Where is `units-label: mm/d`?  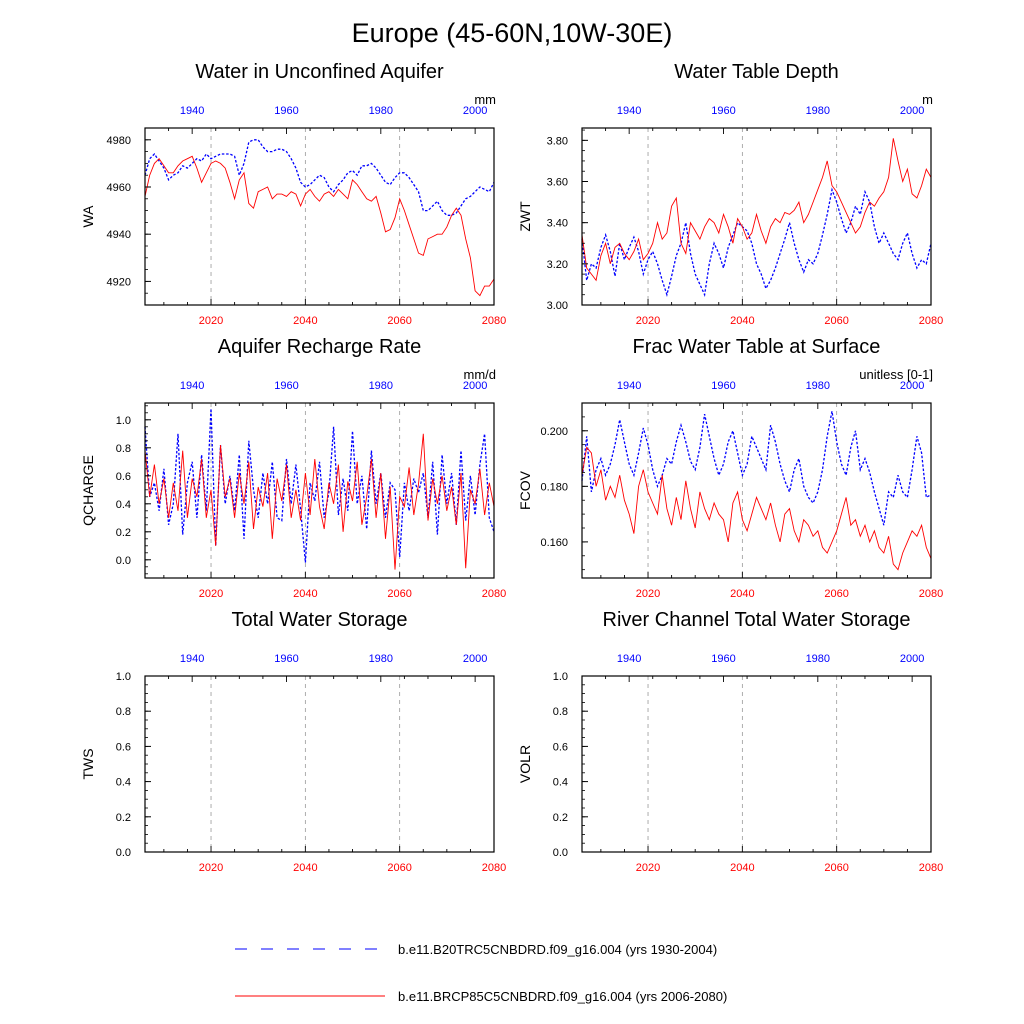 units-label: mm/d is located at coordinates (480, 374).